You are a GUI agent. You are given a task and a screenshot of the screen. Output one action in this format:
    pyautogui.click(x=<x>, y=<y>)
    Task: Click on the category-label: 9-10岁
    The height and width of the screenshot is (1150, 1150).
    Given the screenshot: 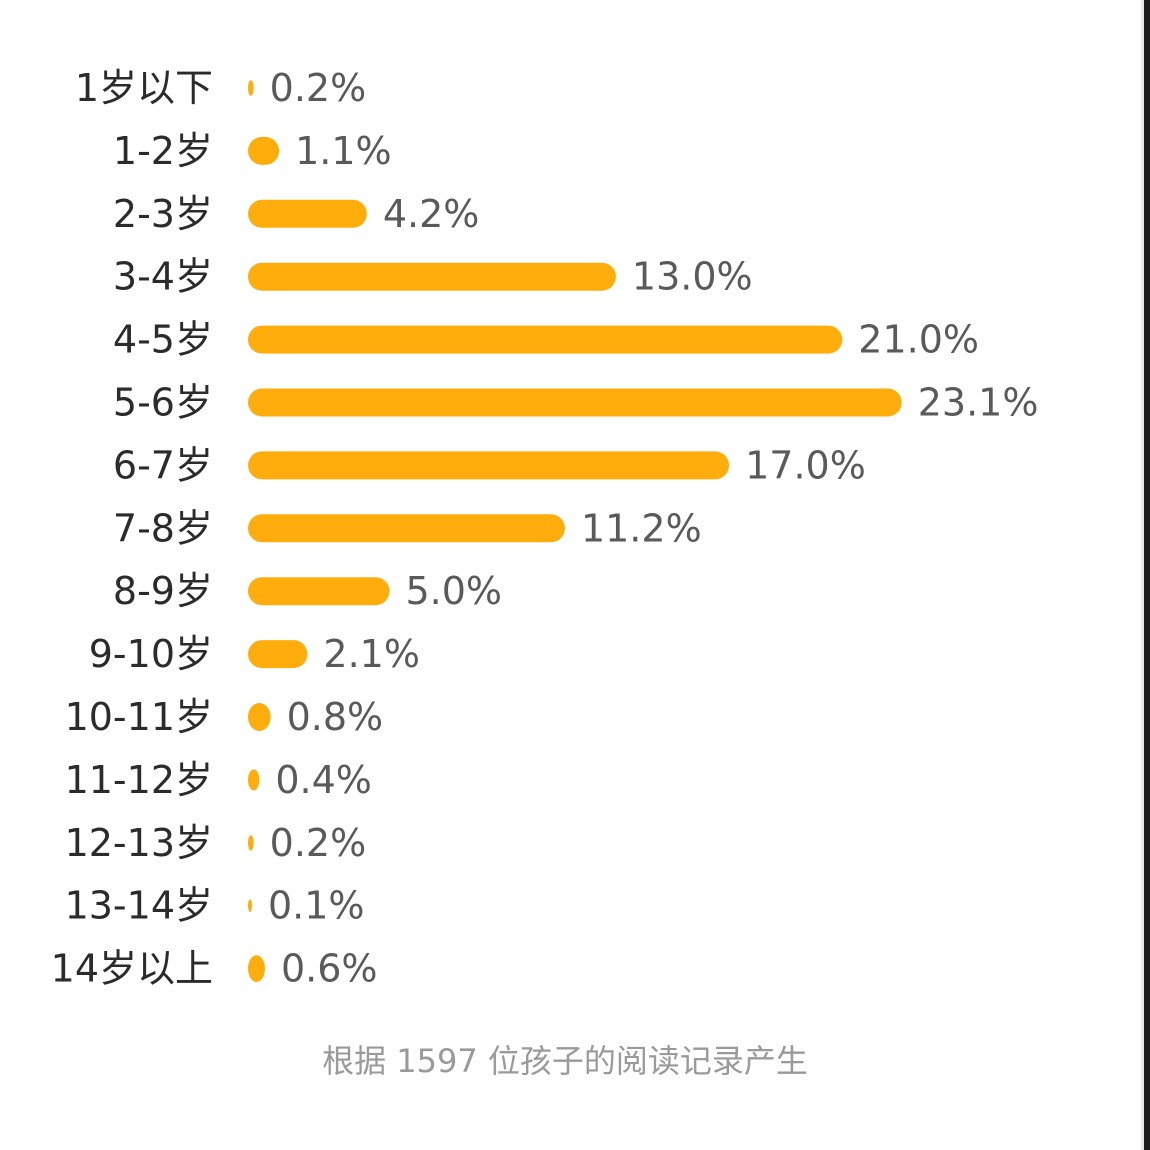 What is the action you would take?
    pyautogui.click(x=151, y=654)
    